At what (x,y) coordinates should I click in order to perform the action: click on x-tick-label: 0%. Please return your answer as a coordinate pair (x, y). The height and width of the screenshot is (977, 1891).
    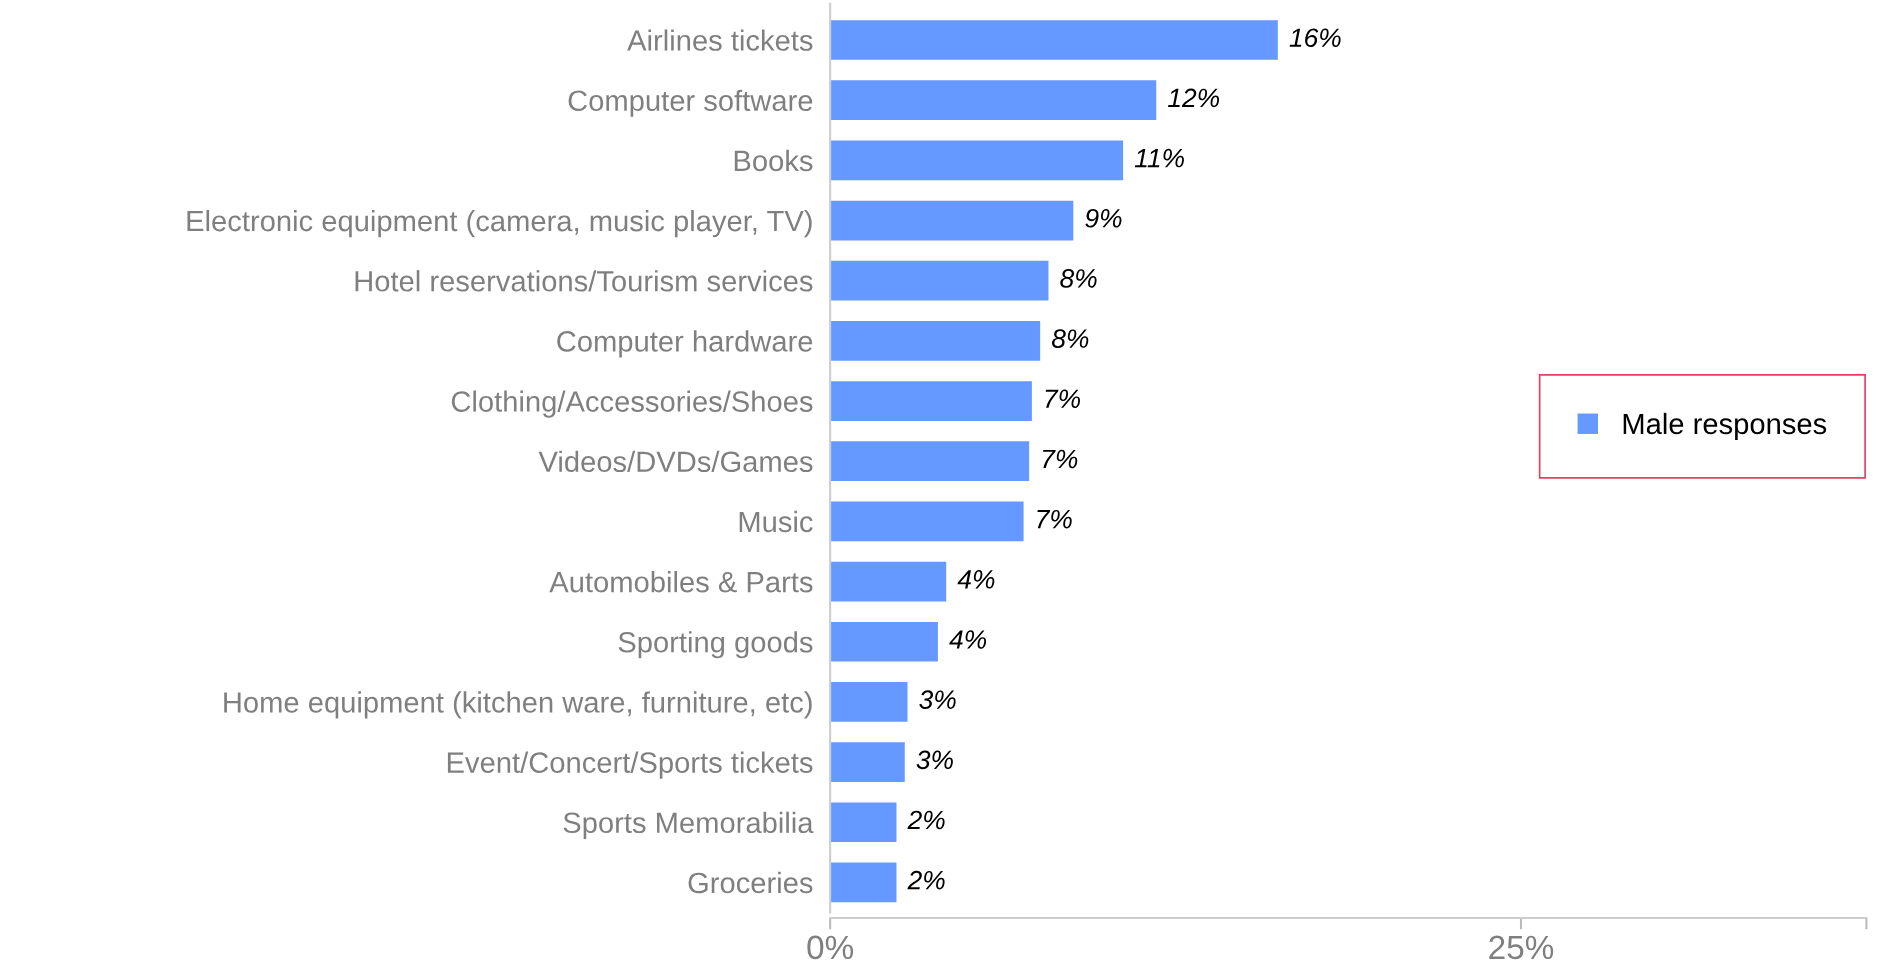
    Looking at the image, I should click on (830, 947).